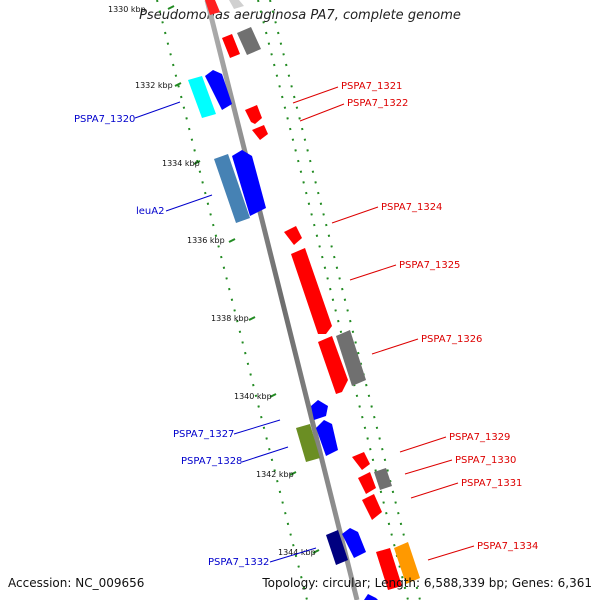 The image size is (600, 600). What do you see at coordinates (297, 552) in the screenshot?
I see `tick-label: 1344 kbp` at bounding box center [297, 552].